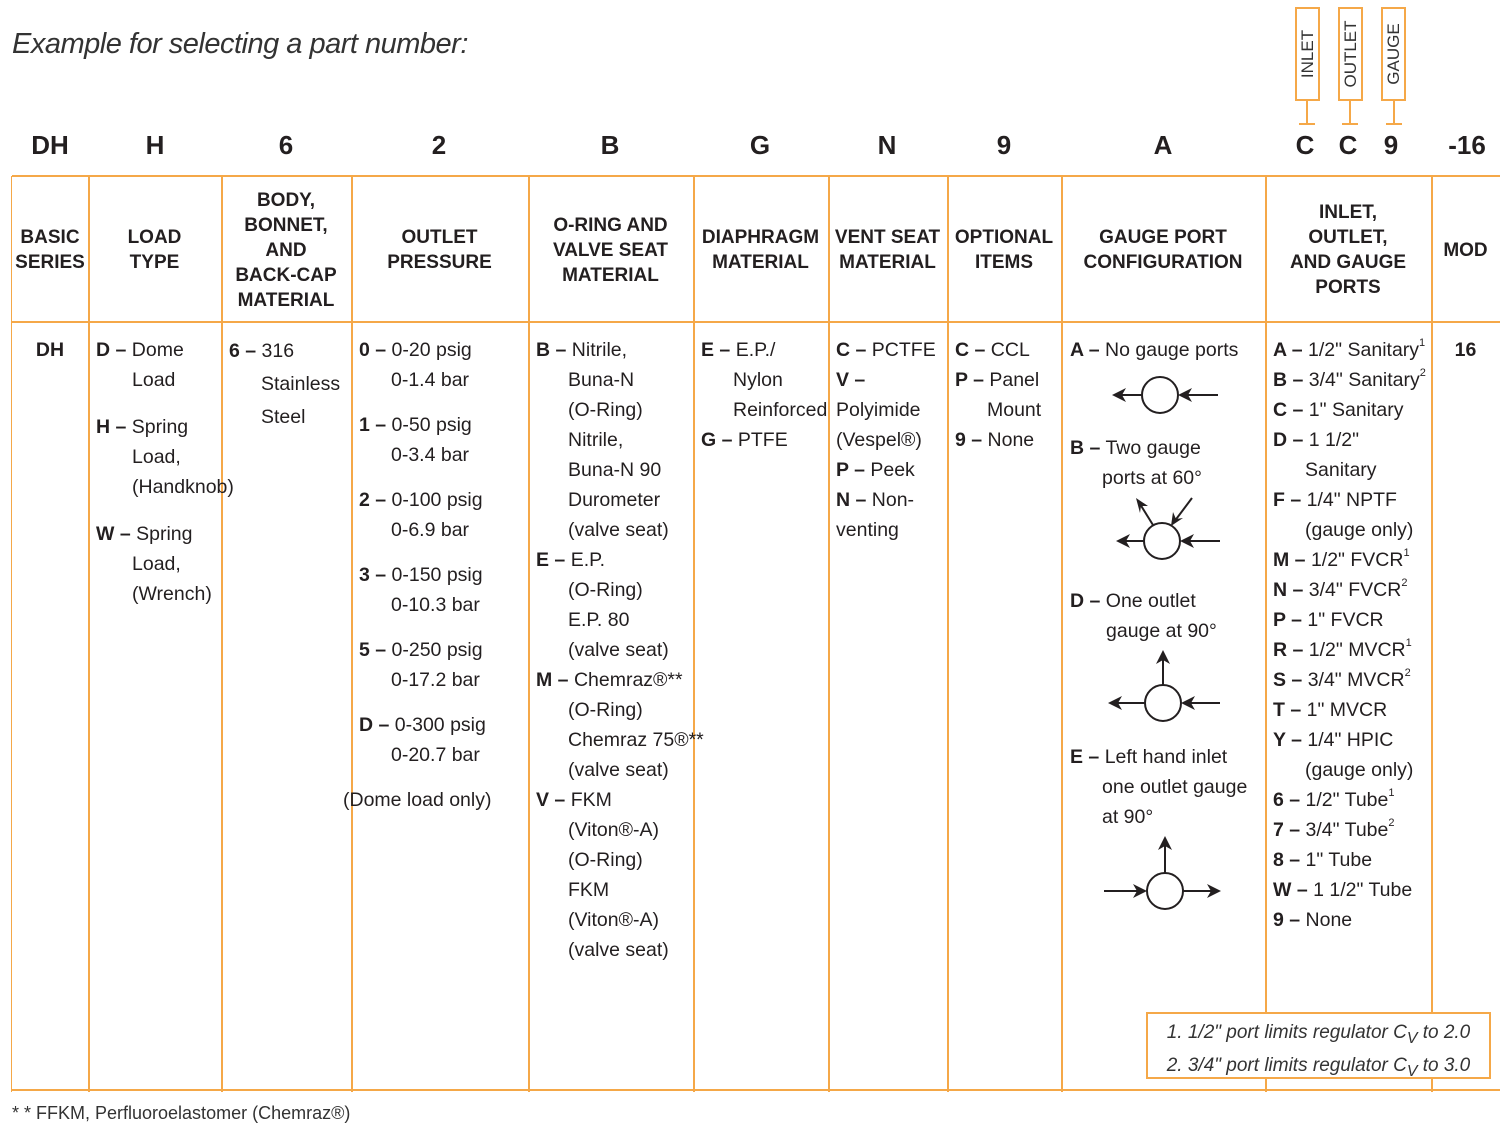  I want to click on option-text: 1" FVCR, so click(1345, 620).